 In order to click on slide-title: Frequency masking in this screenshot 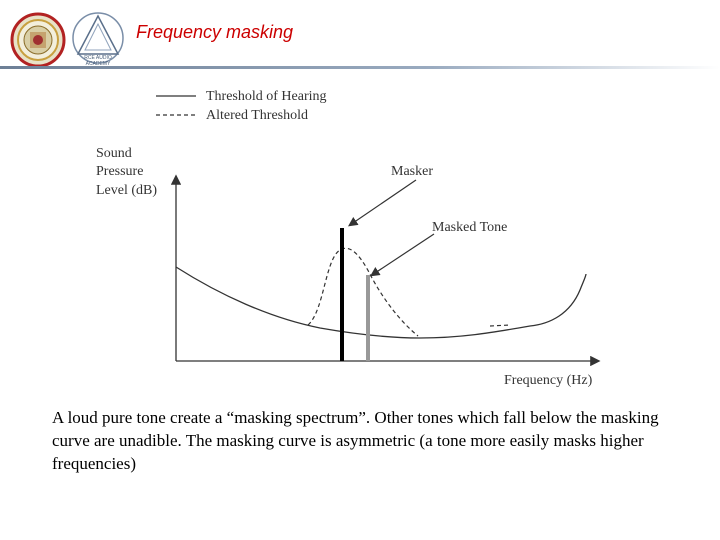, I will do `click(215, 32)`.